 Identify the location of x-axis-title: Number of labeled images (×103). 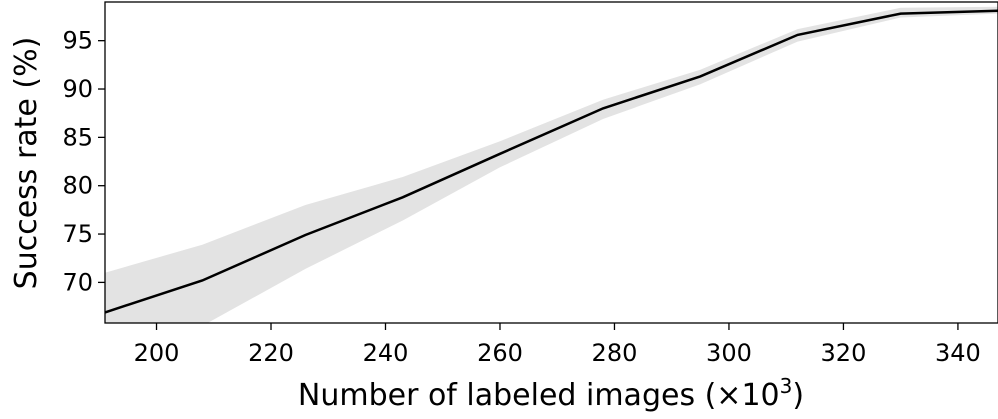
(551, 393).